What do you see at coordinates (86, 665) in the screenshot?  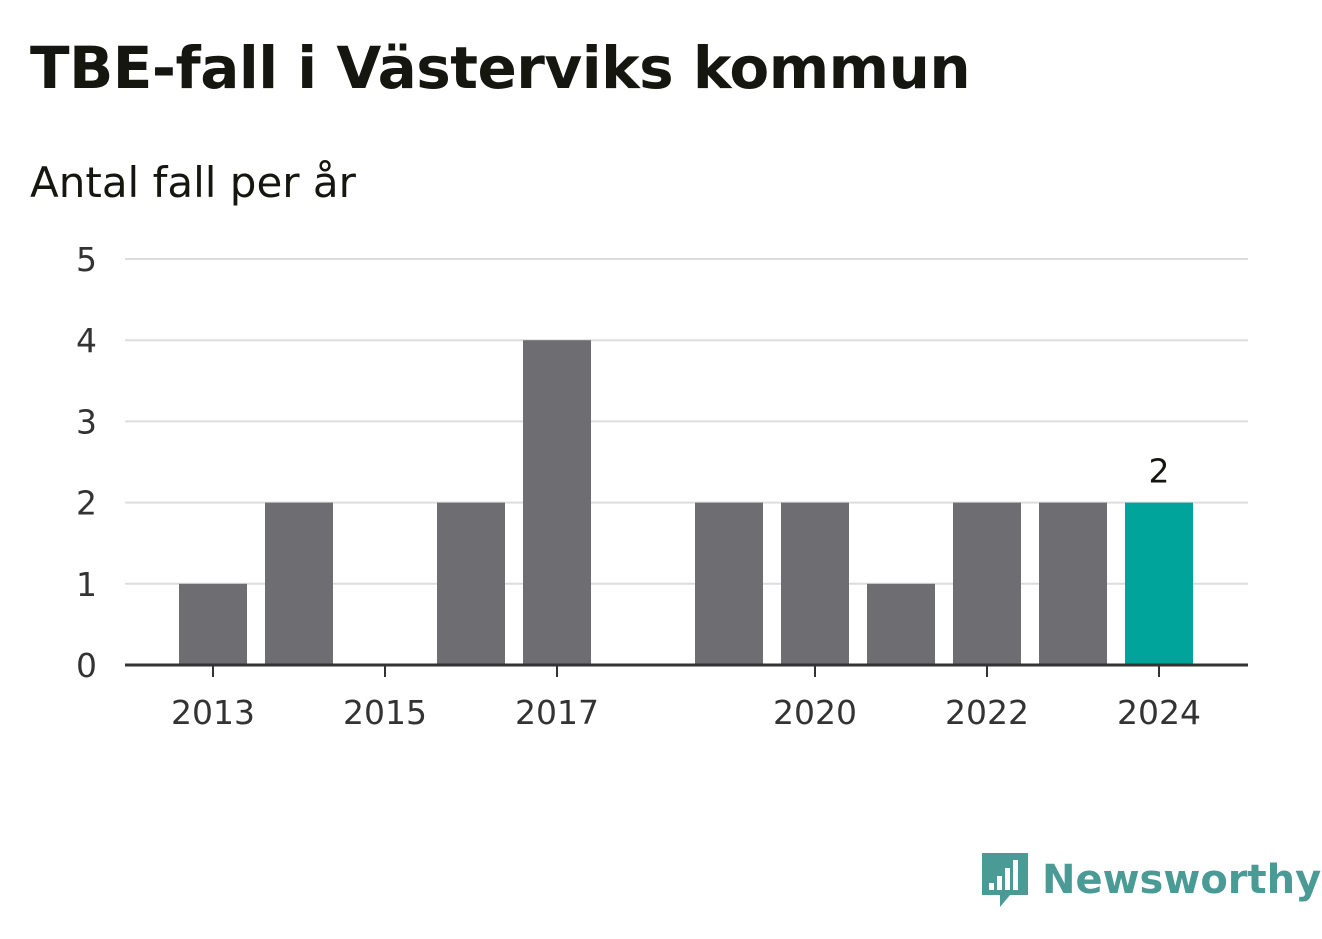 I see `y-tick-label: 0` at bounding box center [86, 665].